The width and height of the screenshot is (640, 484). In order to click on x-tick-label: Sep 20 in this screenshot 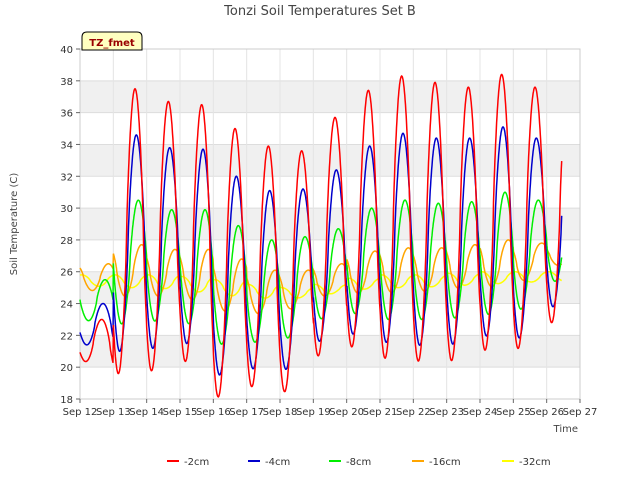, I will do `click(346, 412)`.